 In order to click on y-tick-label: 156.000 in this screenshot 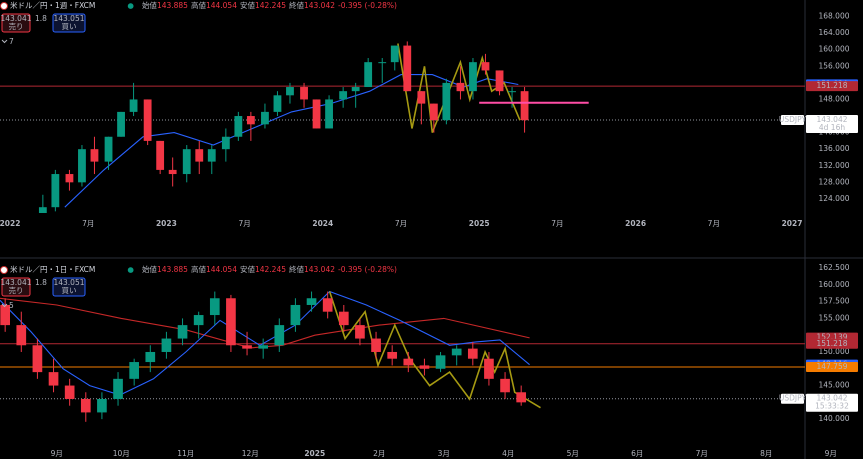, I will do `click(833, 65)`.